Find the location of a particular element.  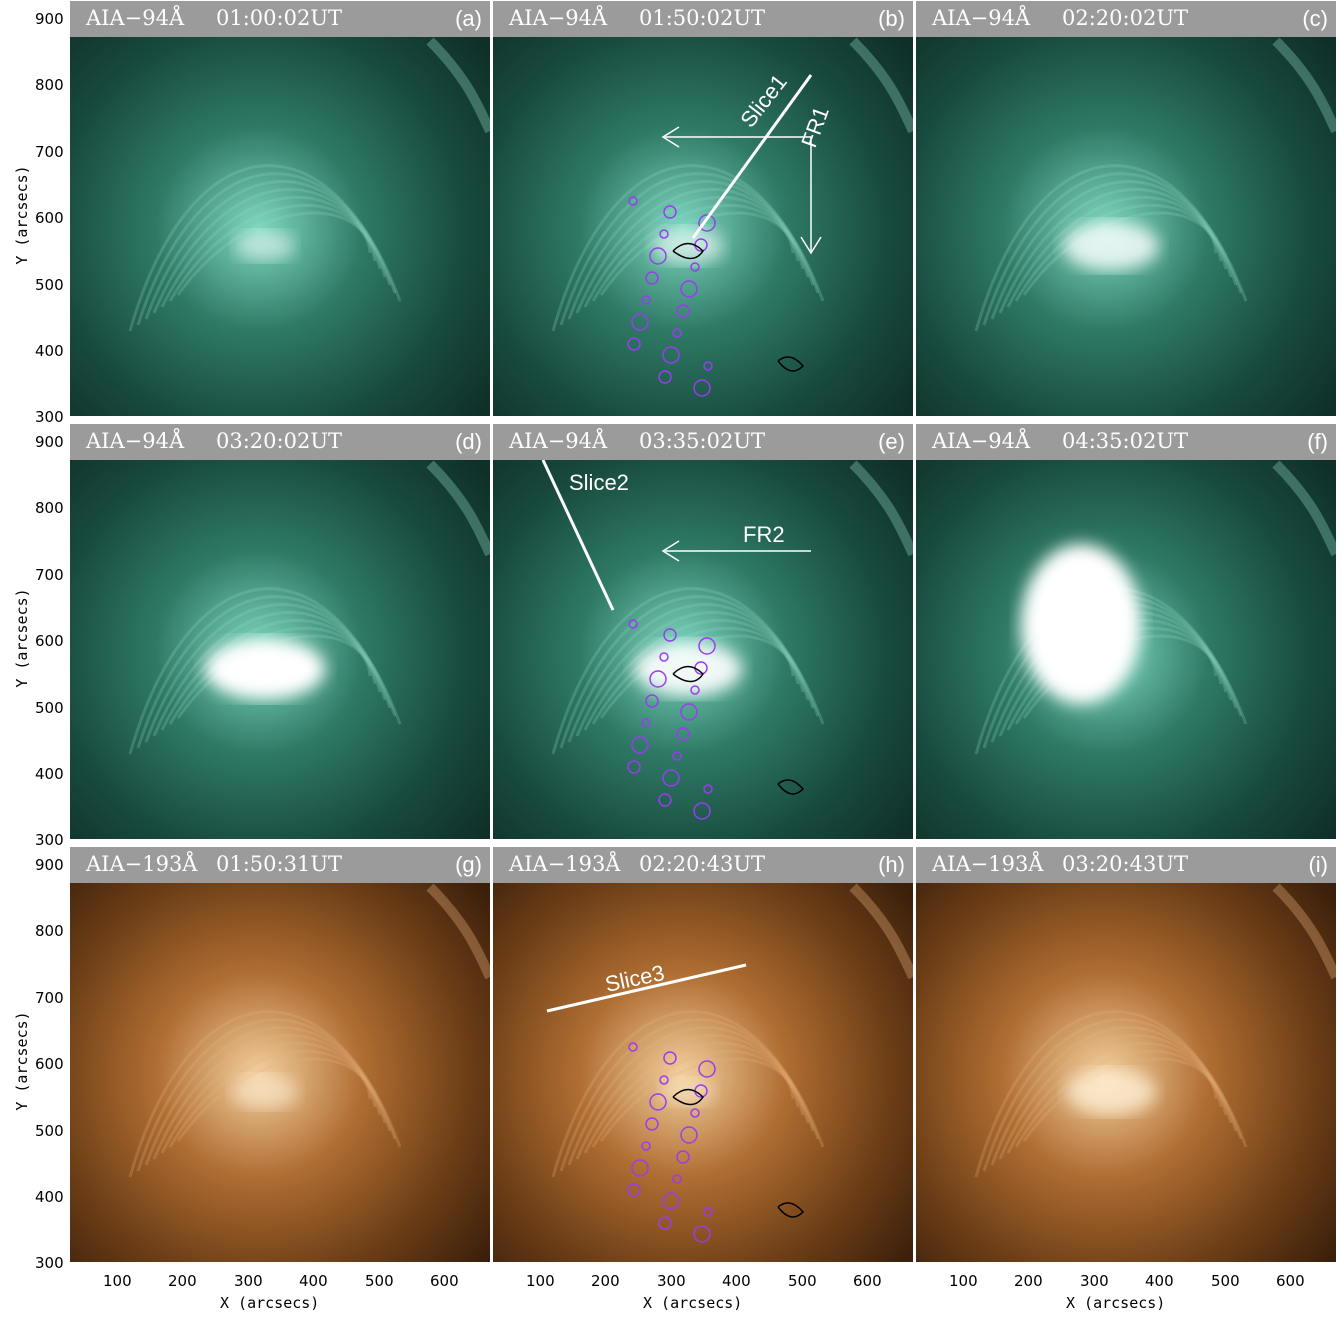

slice1-label: Slice1 is located at coordinates (763, 100).